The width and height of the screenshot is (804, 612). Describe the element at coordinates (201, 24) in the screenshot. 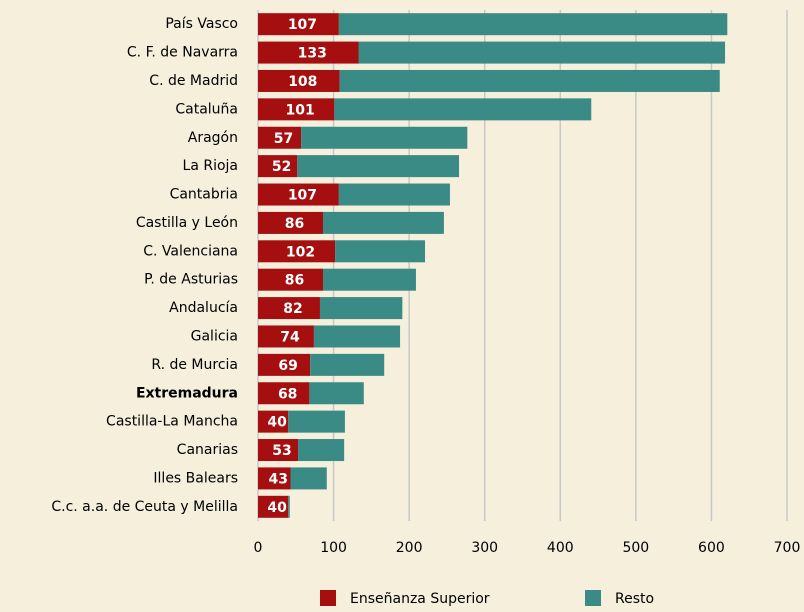

I see `y-tick-label: País Vasco` at that location.